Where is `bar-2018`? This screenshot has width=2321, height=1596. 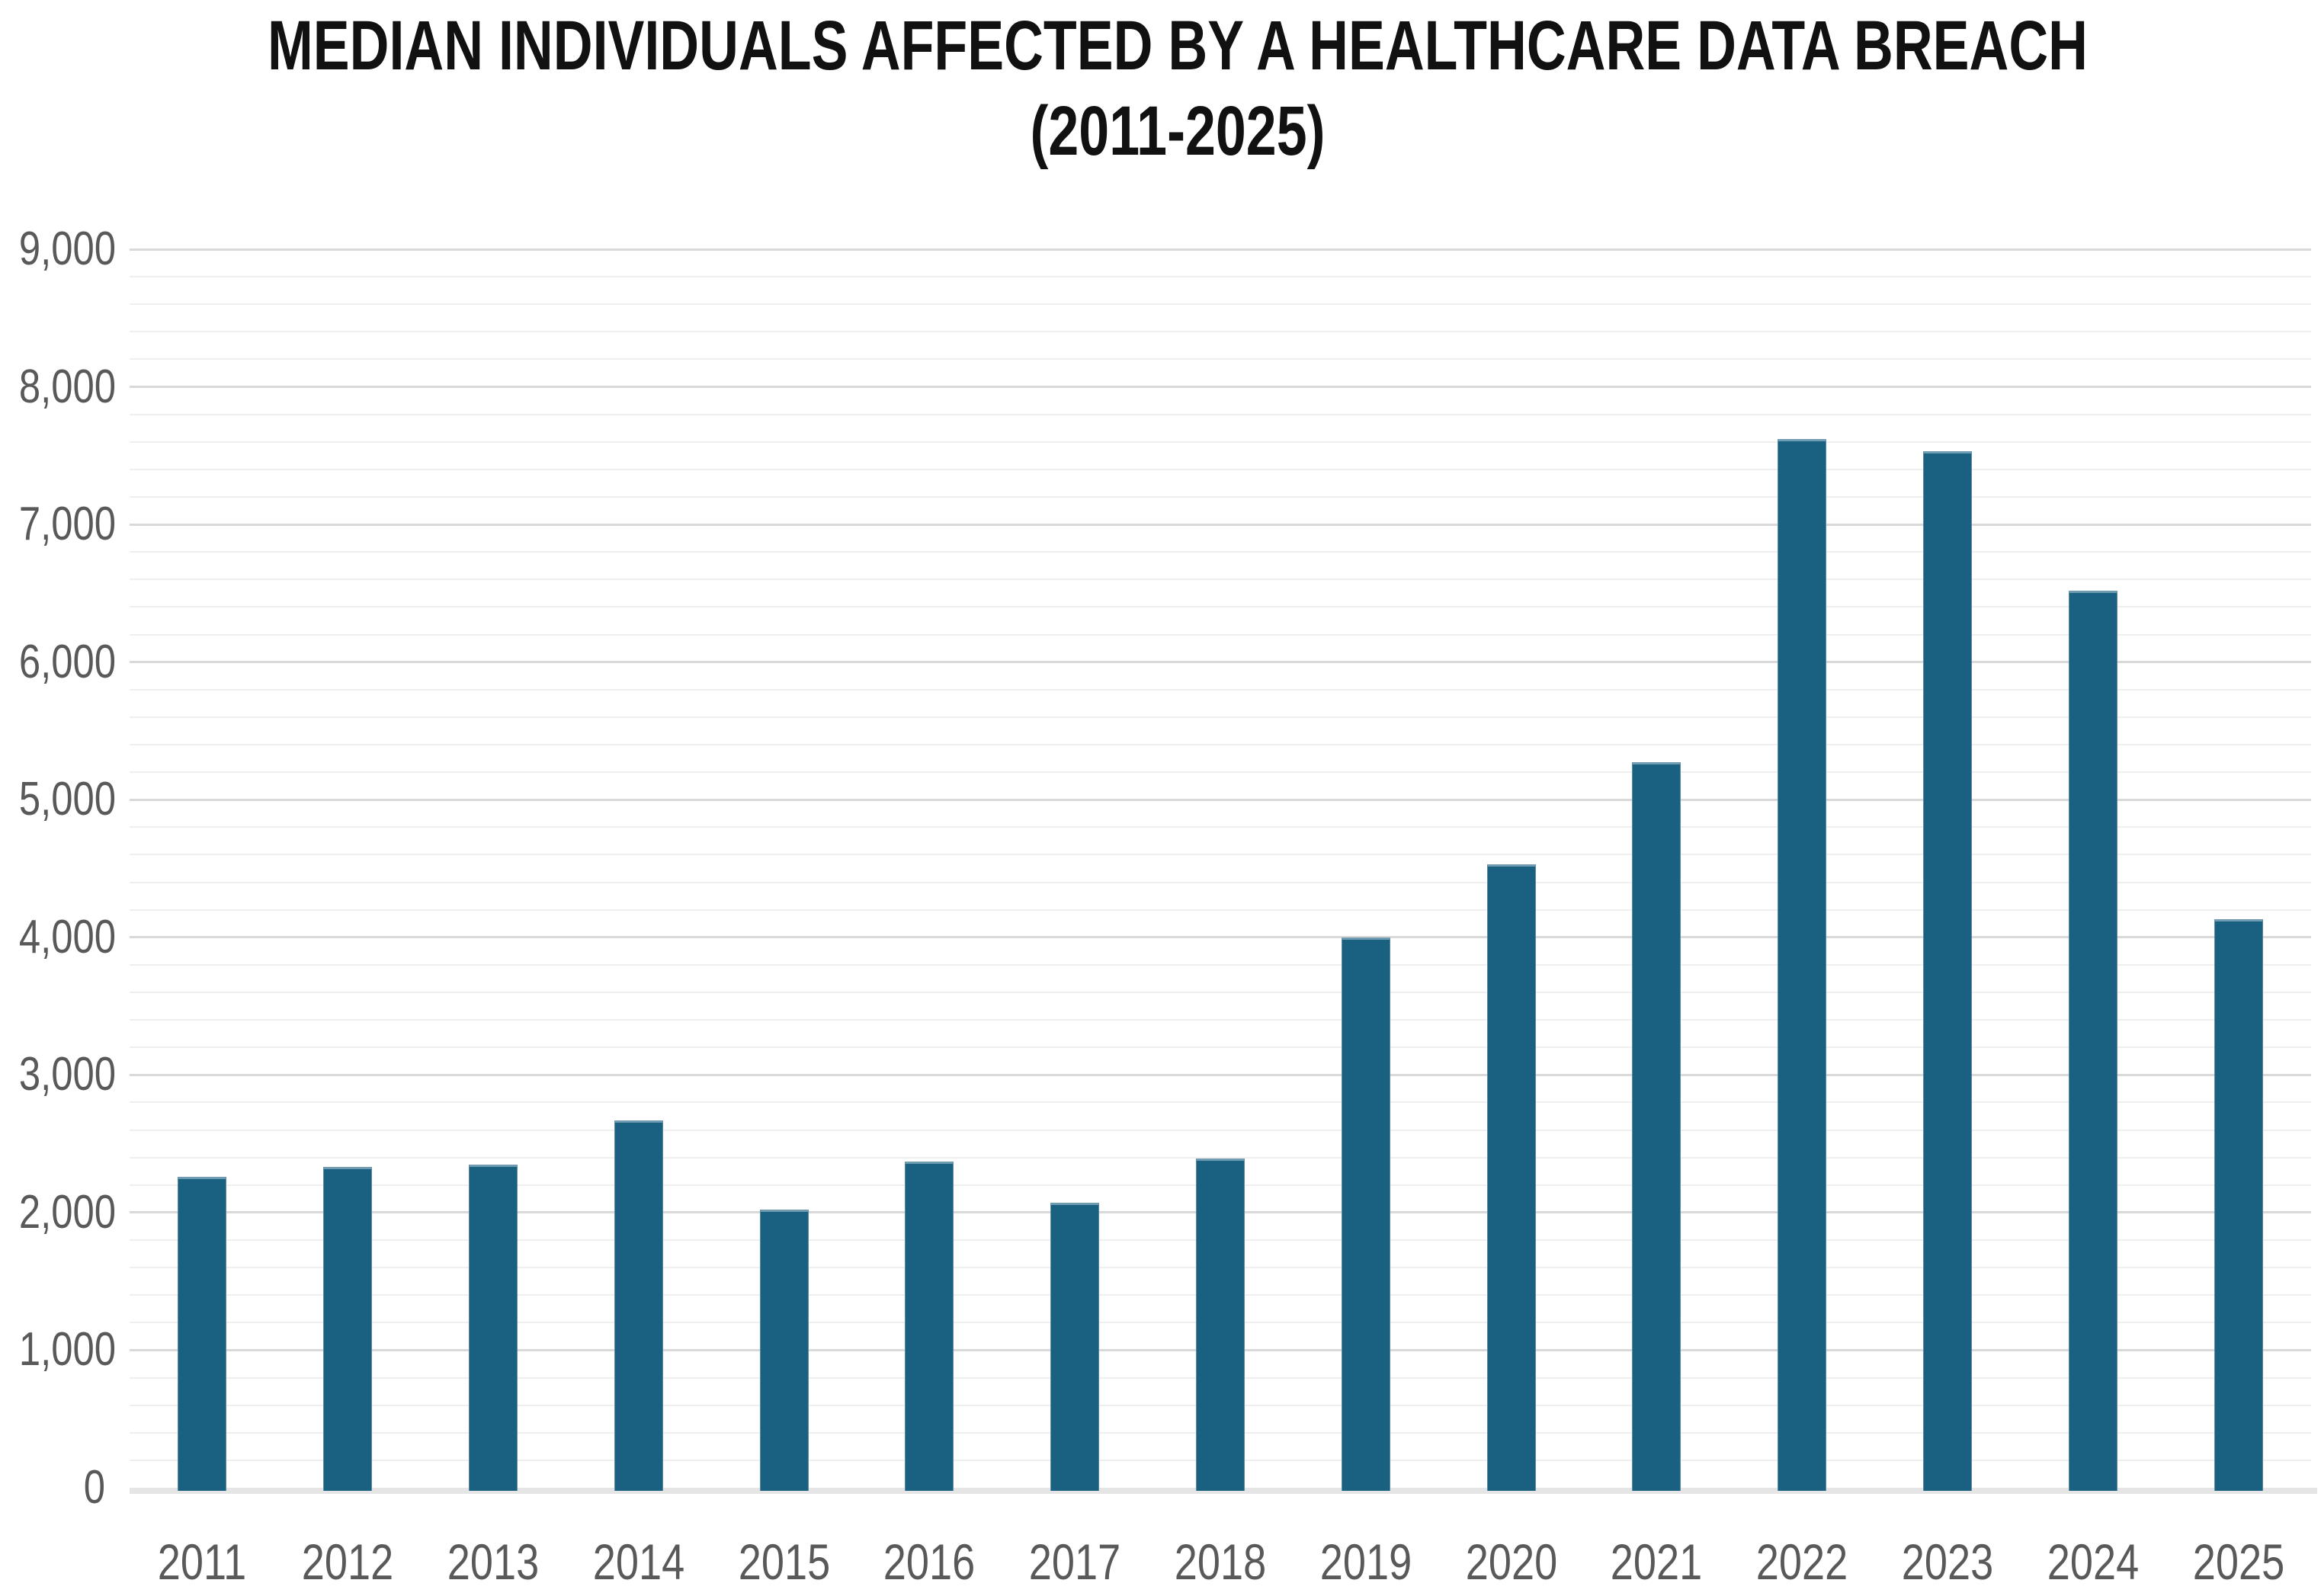
bar-2018 is located at coordinates (1220, 1325).